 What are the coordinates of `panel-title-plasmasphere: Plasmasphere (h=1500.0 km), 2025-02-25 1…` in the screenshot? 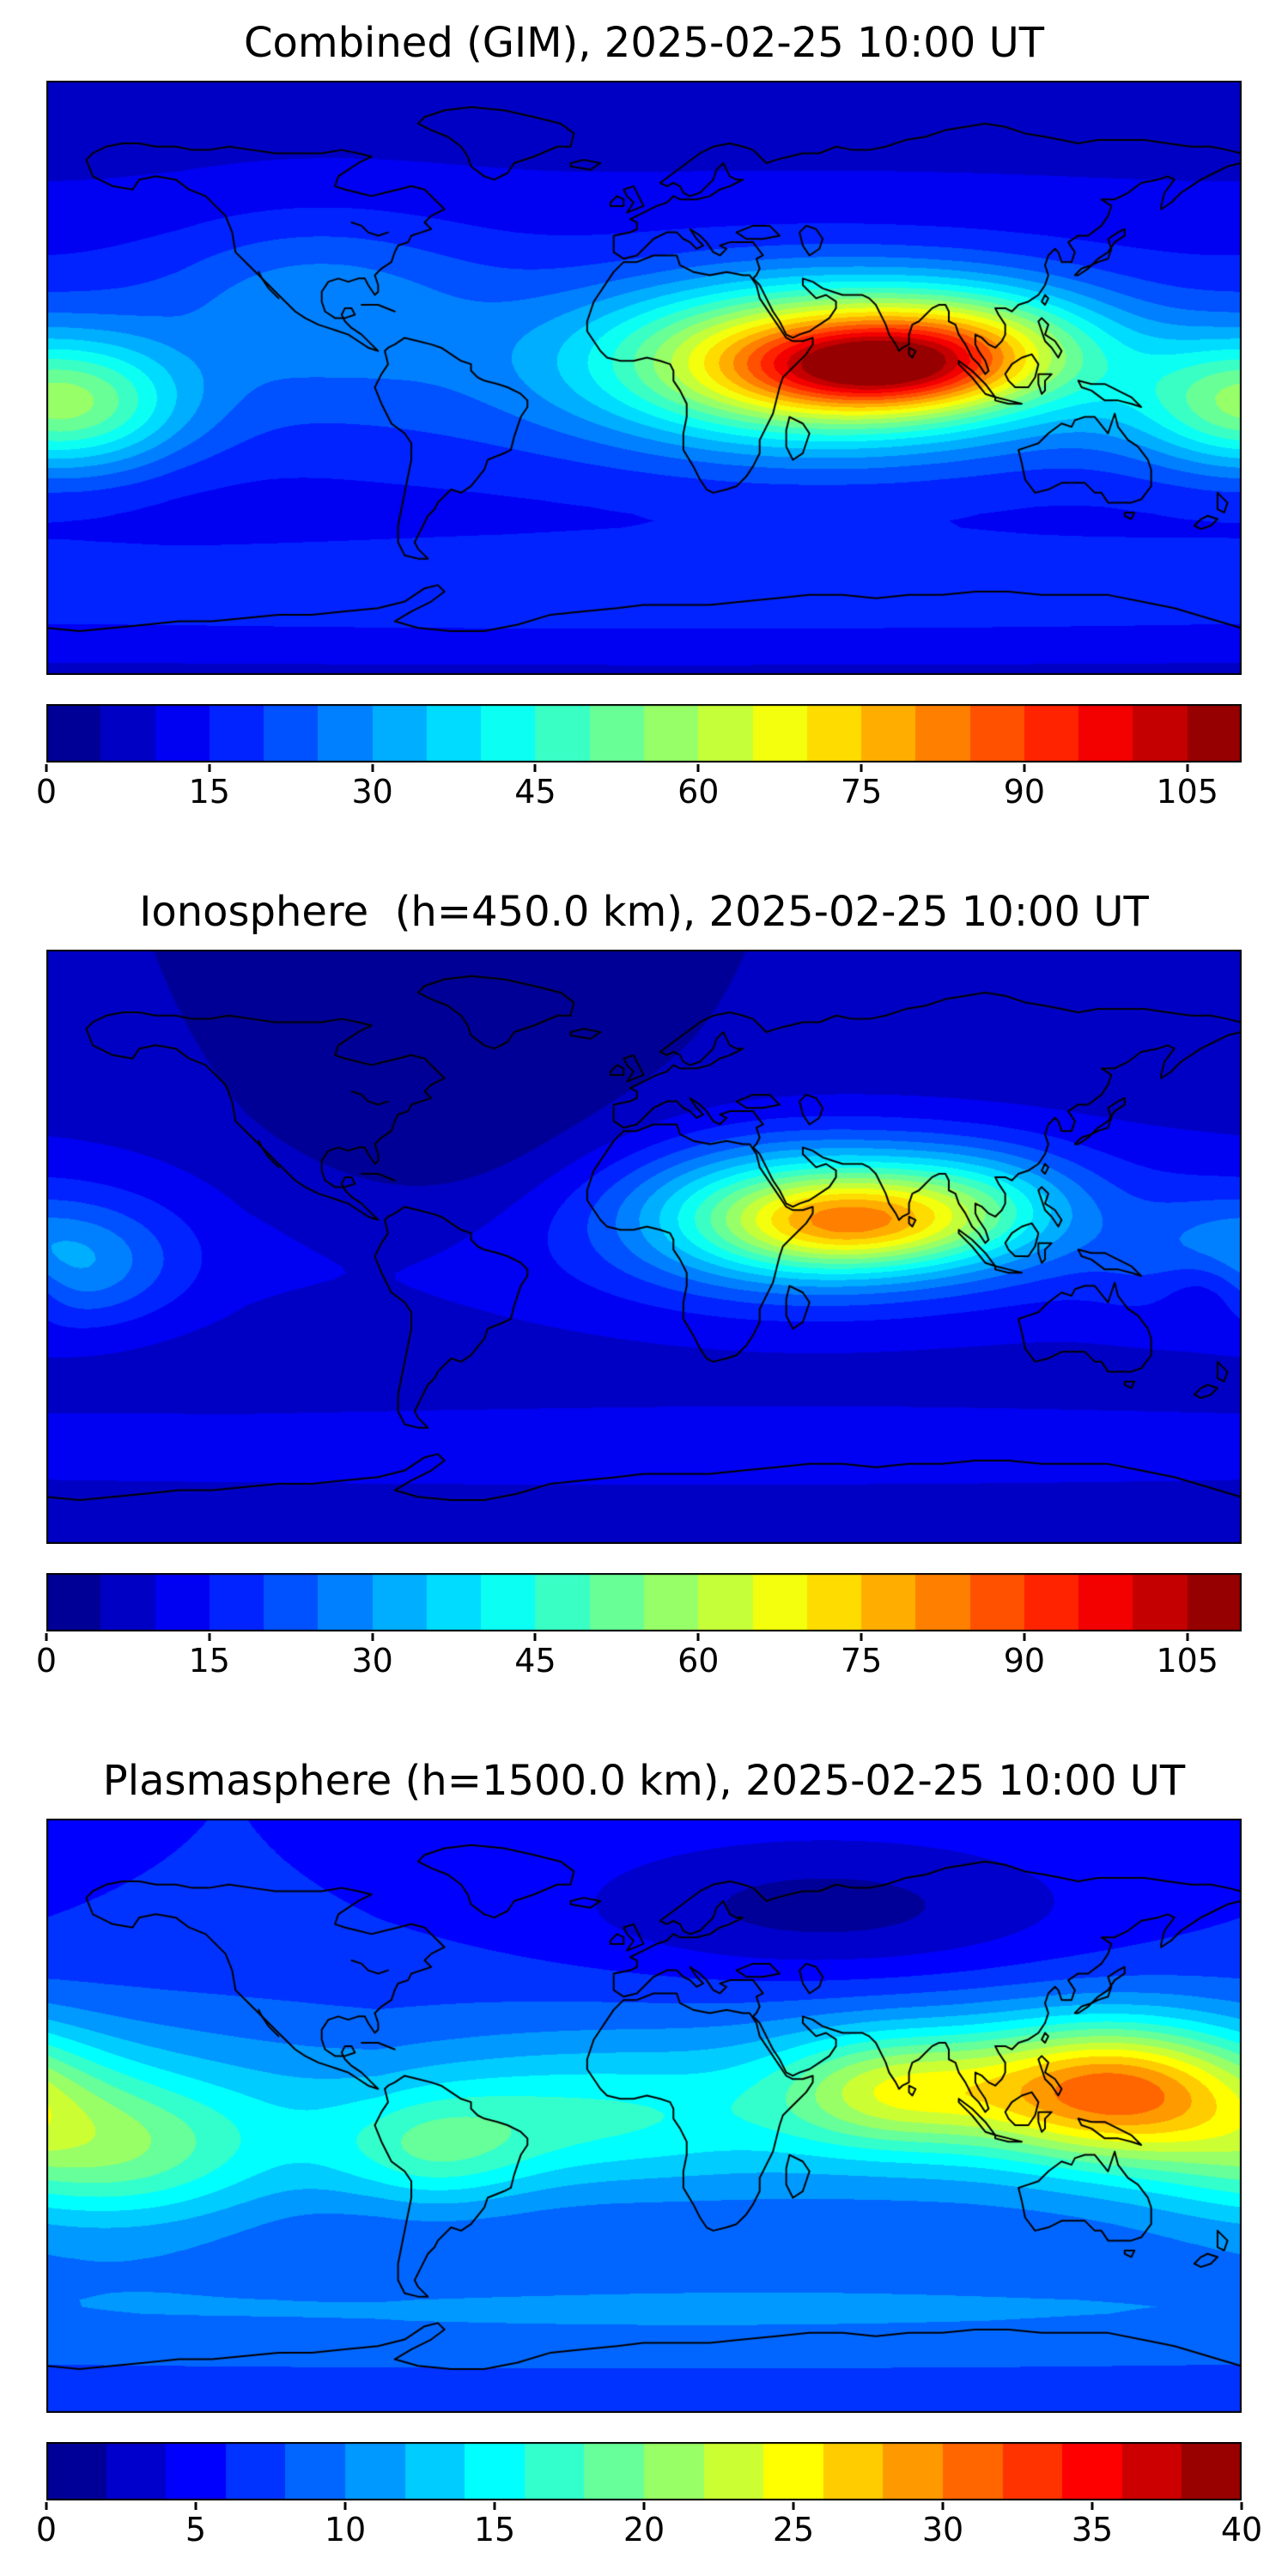 It's located at (644, 1781).